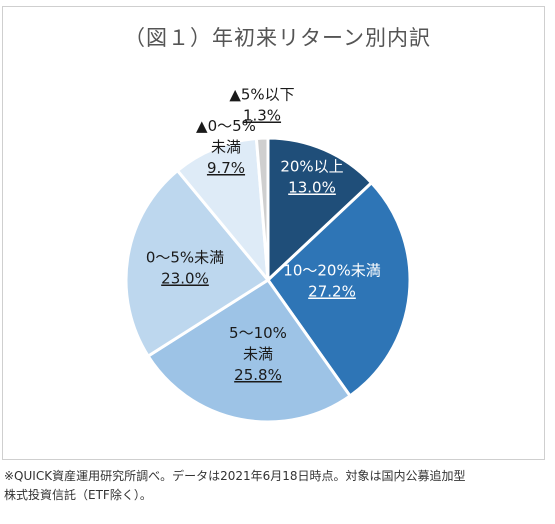 The height and width of the screenshot is (524, 555). What do you see at coordinates (226, 126) in the screenshot?
I see `slice-category-label: ▲0～5%` at bounding box center [226, 126].